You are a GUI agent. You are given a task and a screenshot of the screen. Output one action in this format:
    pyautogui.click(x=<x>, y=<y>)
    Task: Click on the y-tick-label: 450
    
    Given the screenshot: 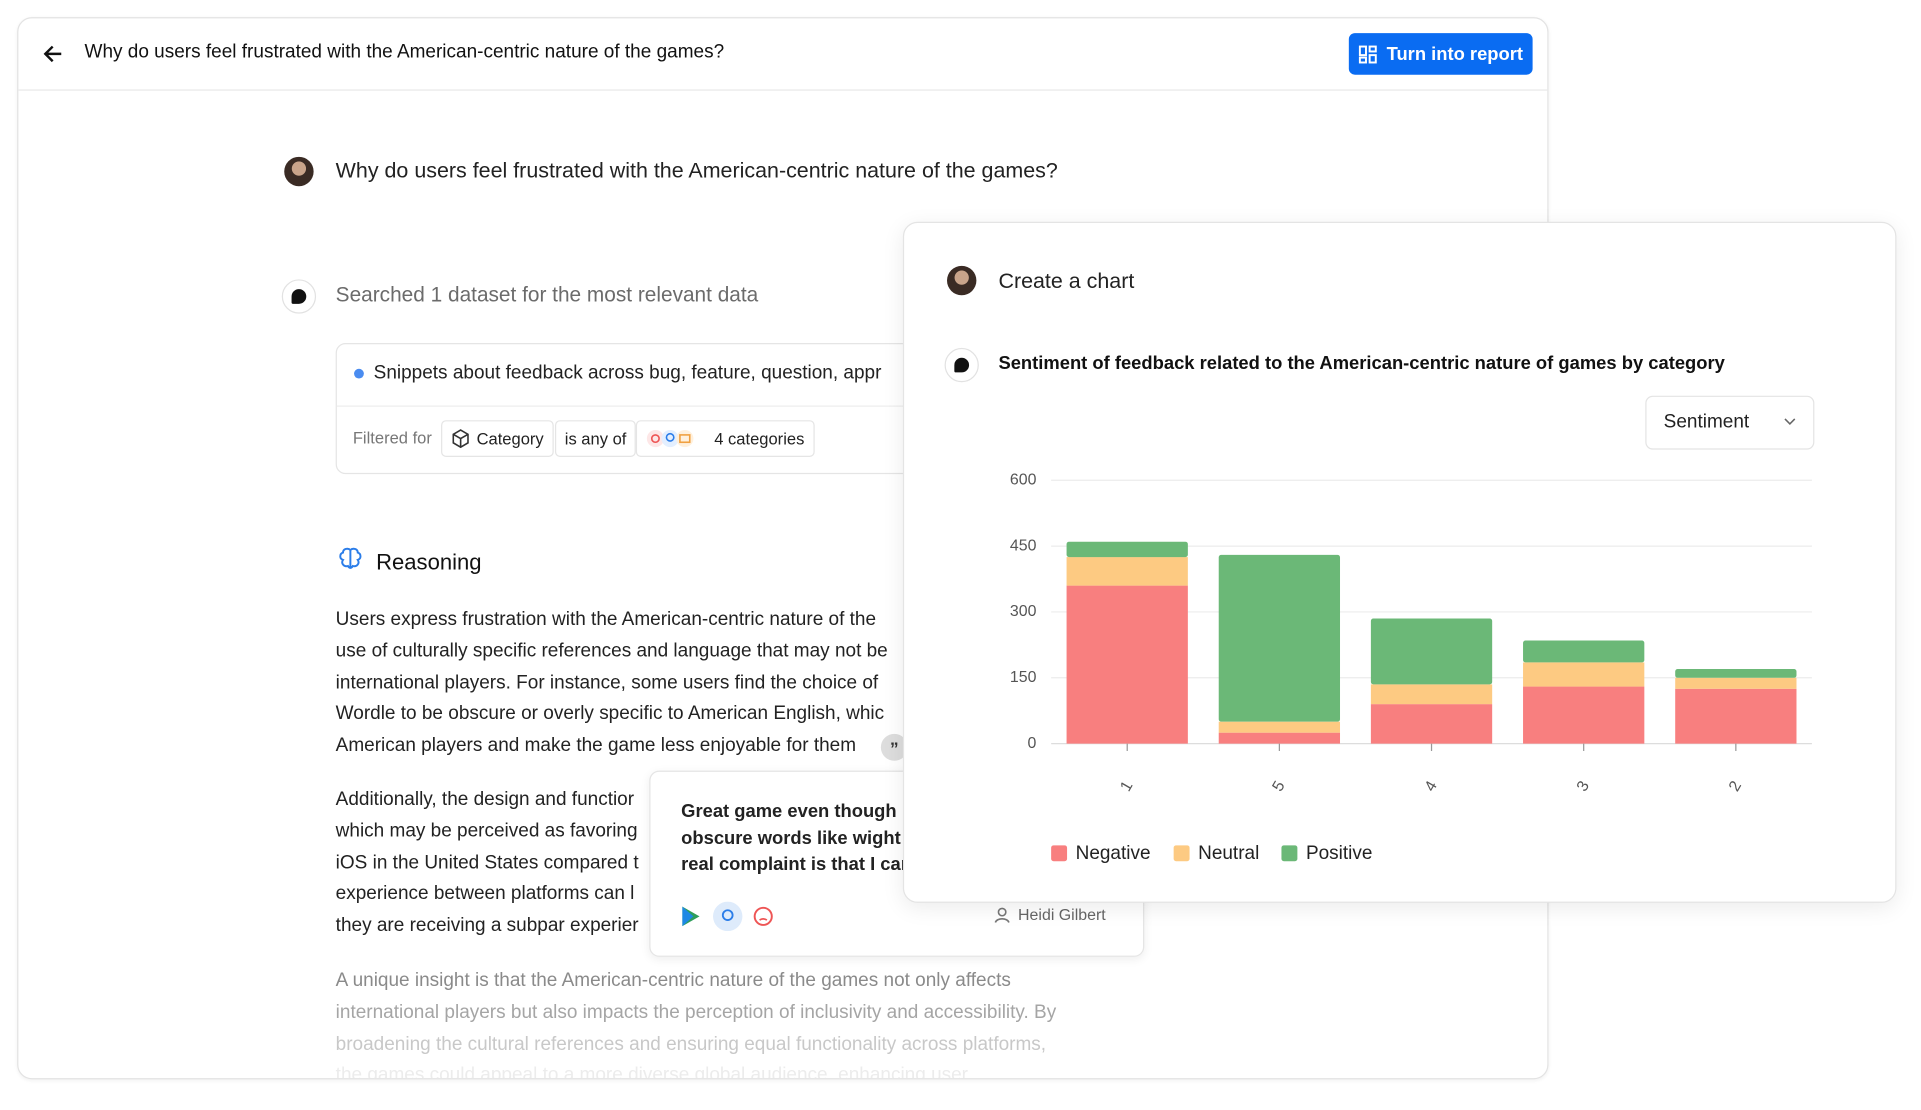 What is the action you would take?
    pyautogui.click(x=1023, y=545)
    